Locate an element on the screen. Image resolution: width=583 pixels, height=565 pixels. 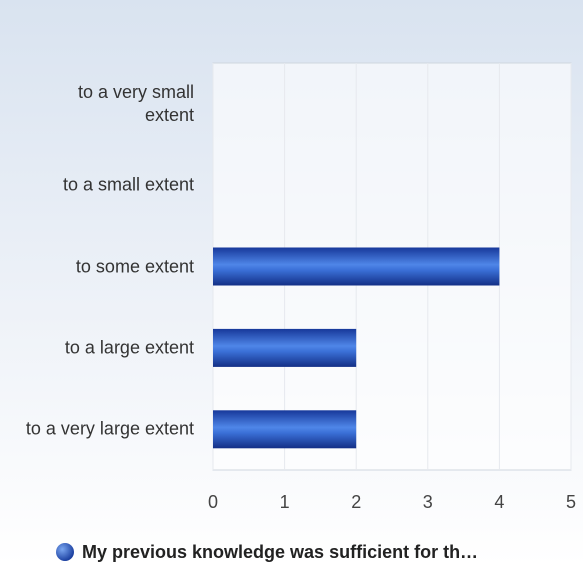
x-tick-label: 0 is located at coordinates (213, 502).